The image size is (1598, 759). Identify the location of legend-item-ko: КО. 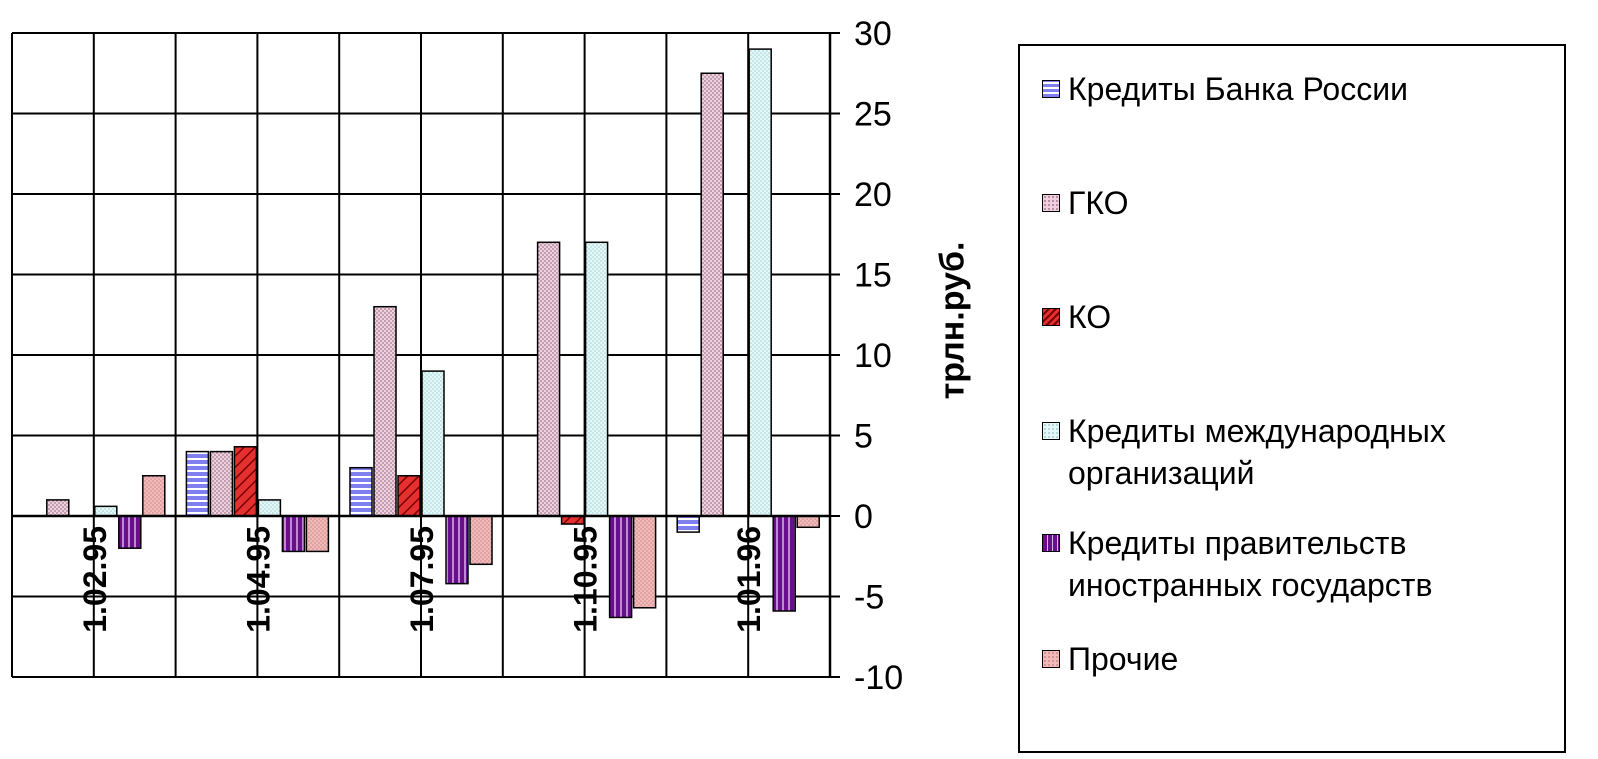
(1076, 317).